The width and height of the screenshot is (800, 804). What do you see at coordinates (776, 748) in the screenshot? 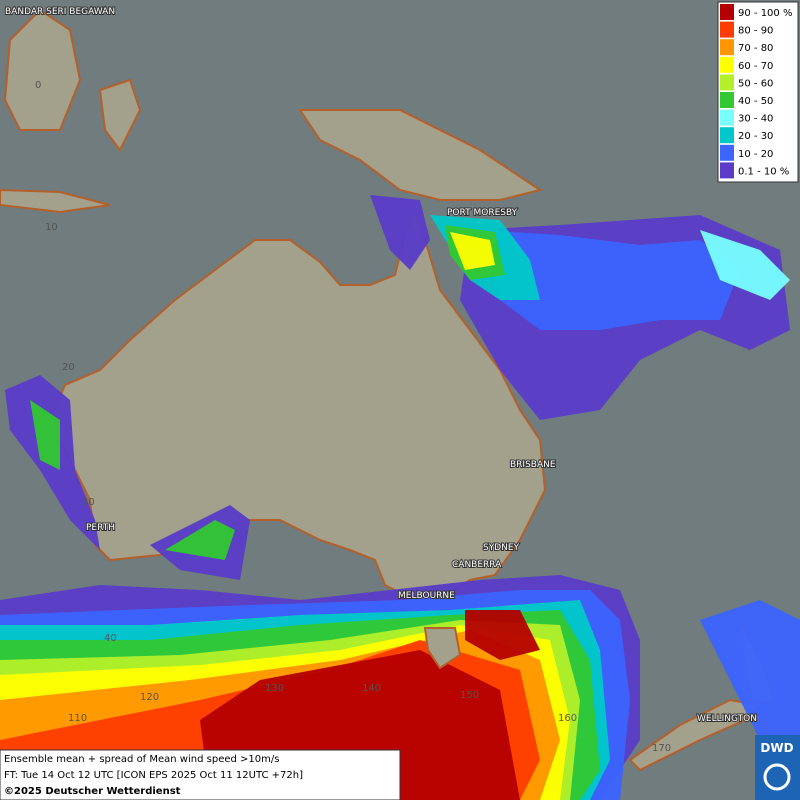
I see `logo-text: DWD` at bounding box center [776, 748].